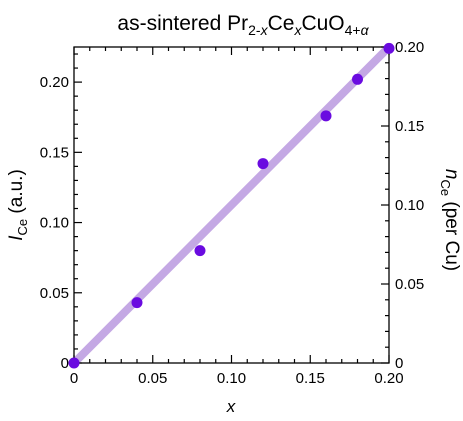 The height and width of the screenshot is (421, 463). Describe the element at coordinates (409, 47) in the screenshot. I see `y2-tick-label: 0.20` at that location.